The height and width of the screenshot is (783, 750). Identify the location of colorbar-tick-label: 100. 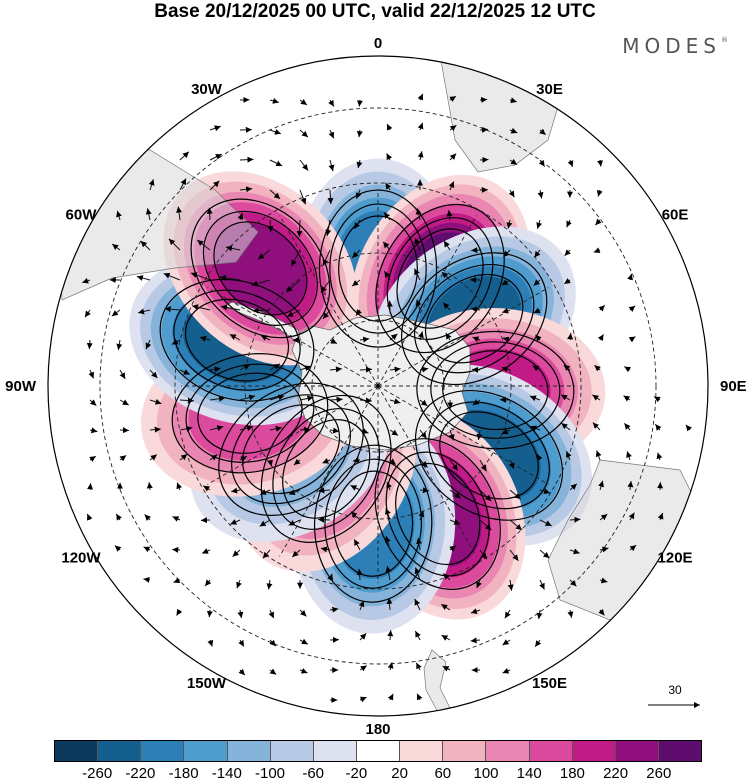
(486, 773).